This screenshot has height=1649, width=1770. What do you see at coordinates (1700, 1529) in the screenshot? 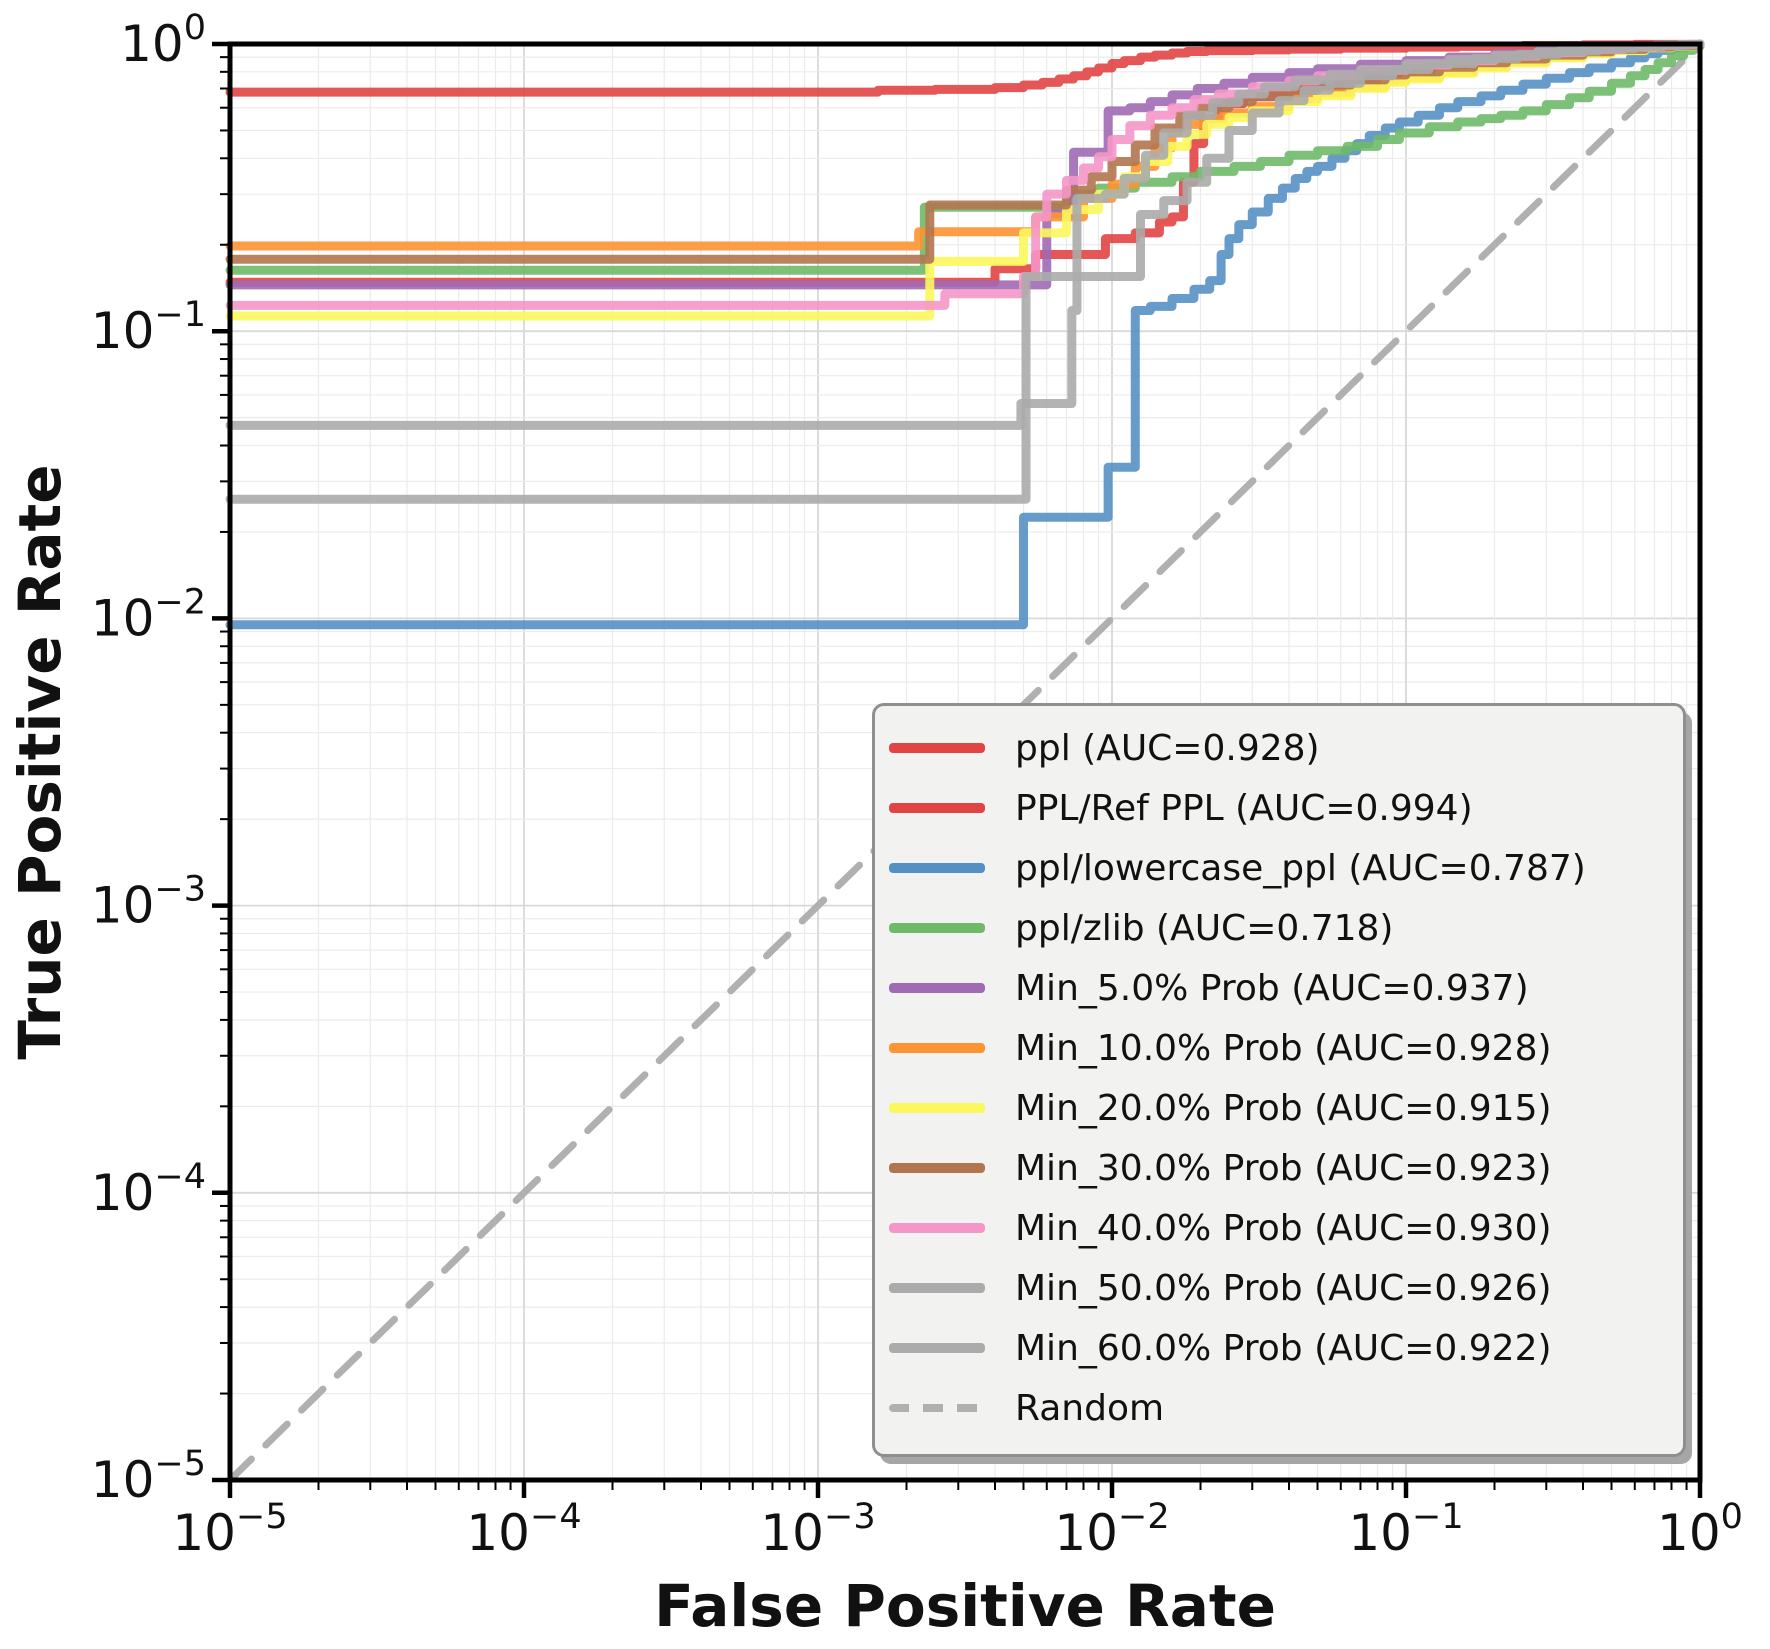
I see `x-tick-label: 10⁰` at bounding box center [1700, 1529].